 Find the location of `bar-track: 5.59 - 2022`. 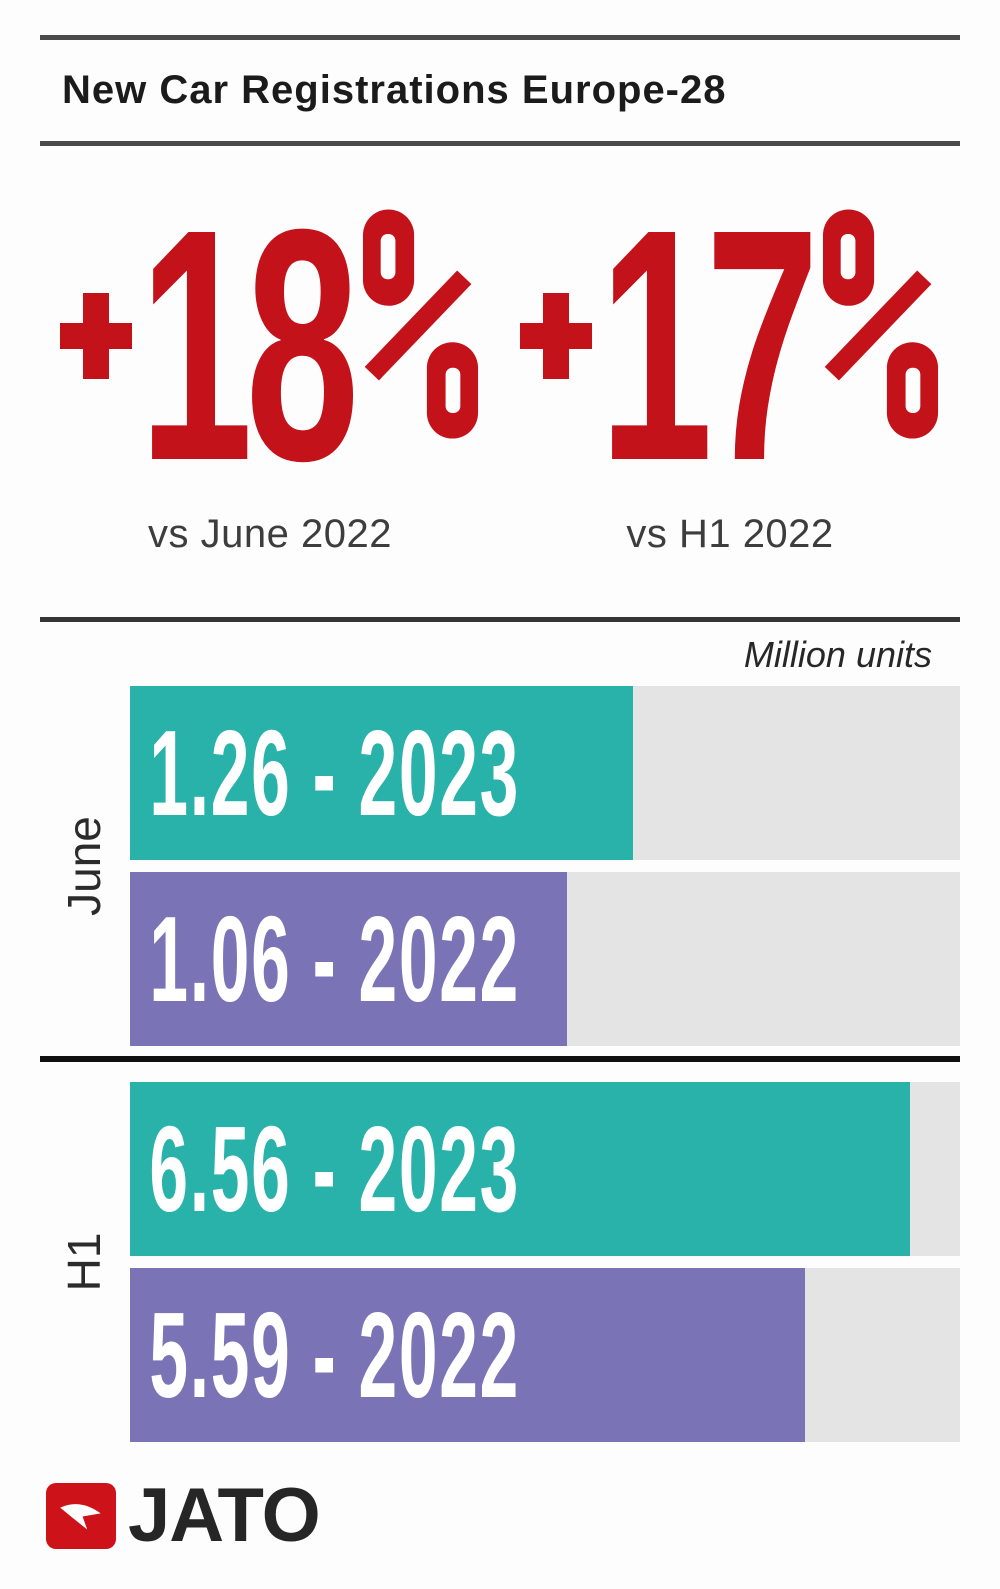

bar-track: 5.59 - 2022 is located at coordinates (545, 1354).